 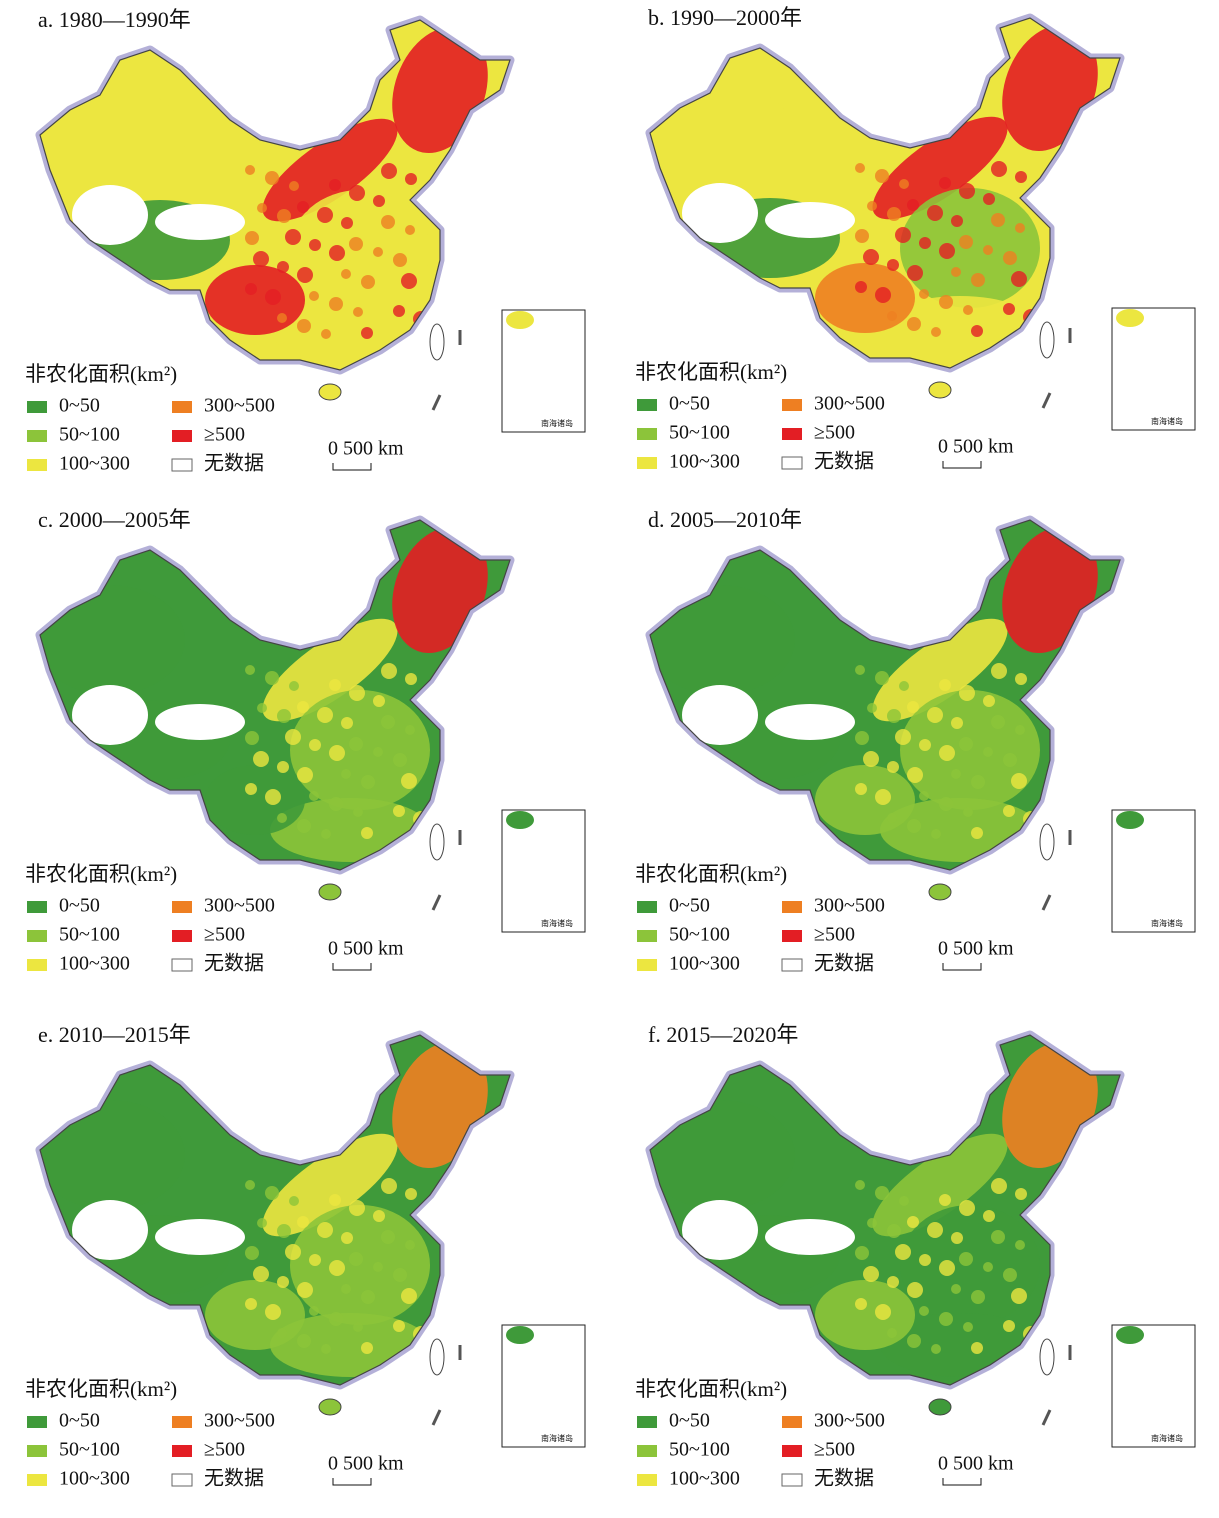 What do you see at coordinates (557, 1438) in the screenshot?
I see `inset-label: 南海诸岛` at bounding box center [557, 1438].